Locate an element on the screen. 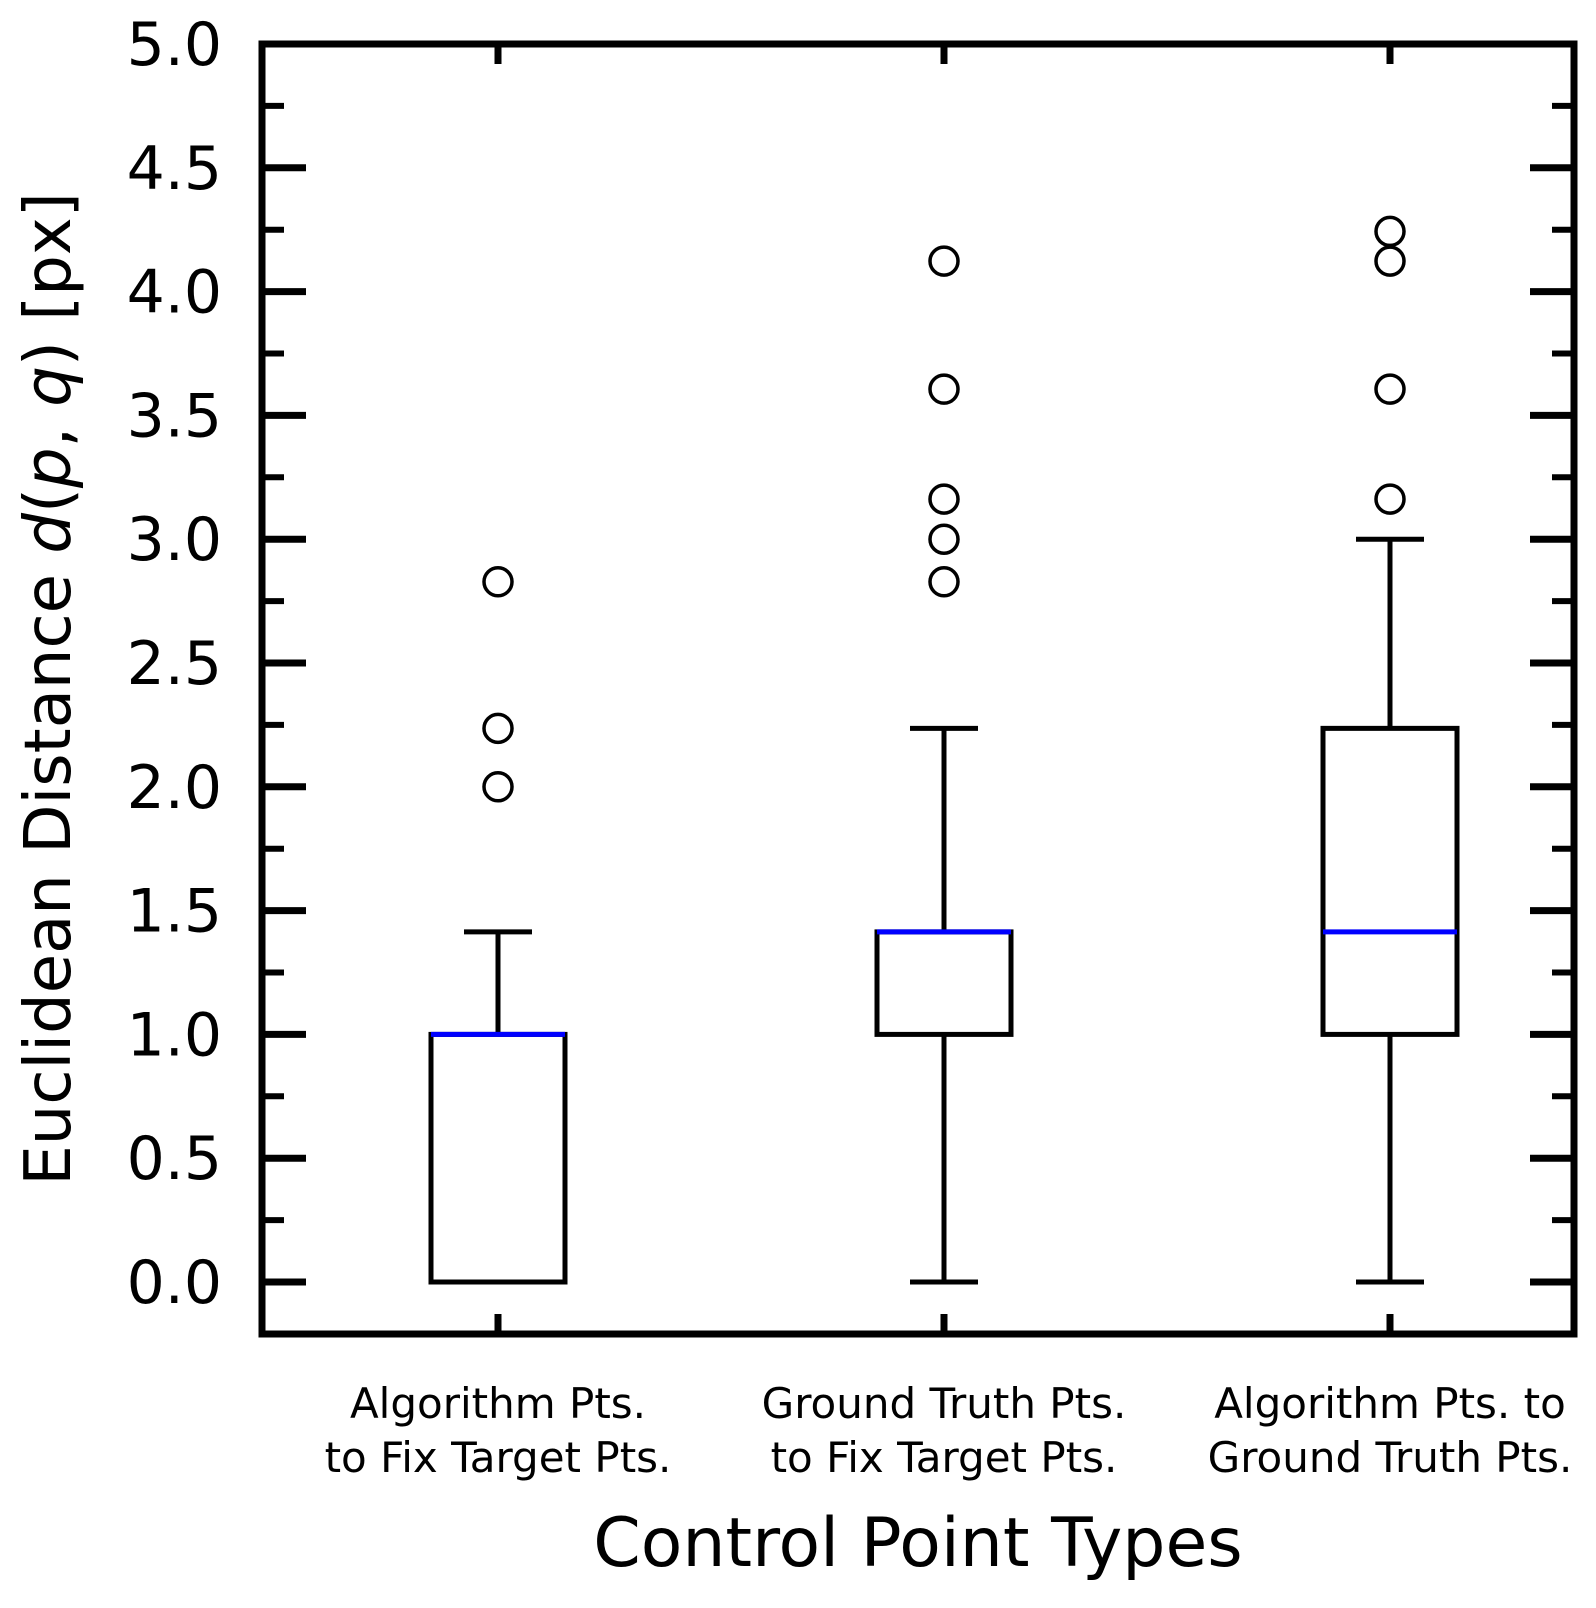  y-axis-title-open: ( is located at coordinates (49, 500).